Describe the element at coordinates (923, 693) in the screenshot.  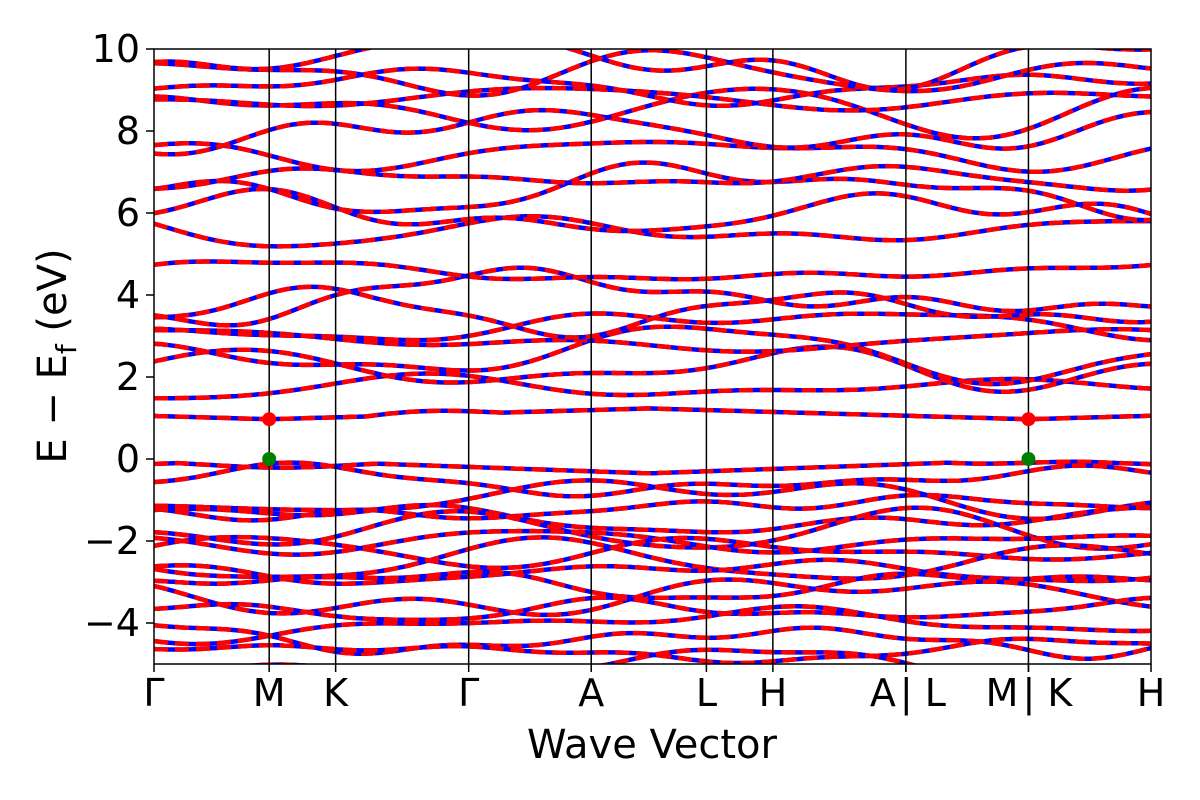
I see `x-tick-label: | L` at that location.